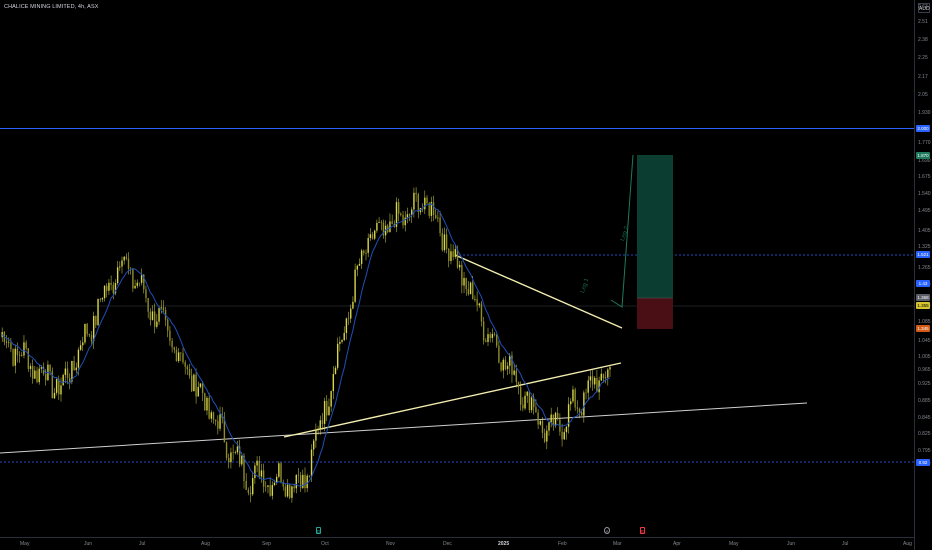 The image size is (932, 550). I want to click on stop-zone, so click(655, 313).